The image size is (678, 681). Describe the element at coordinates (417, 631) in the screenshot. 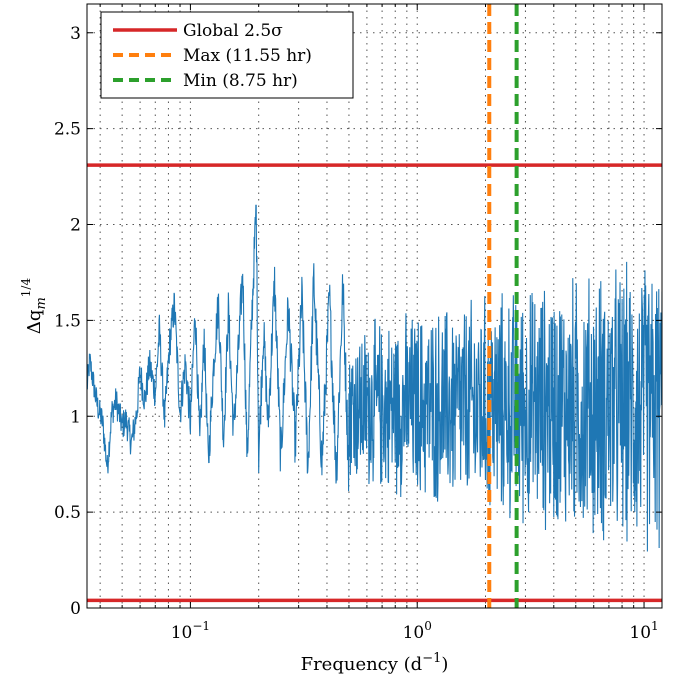

I see `x-tick-label: 10⁰` at that location.